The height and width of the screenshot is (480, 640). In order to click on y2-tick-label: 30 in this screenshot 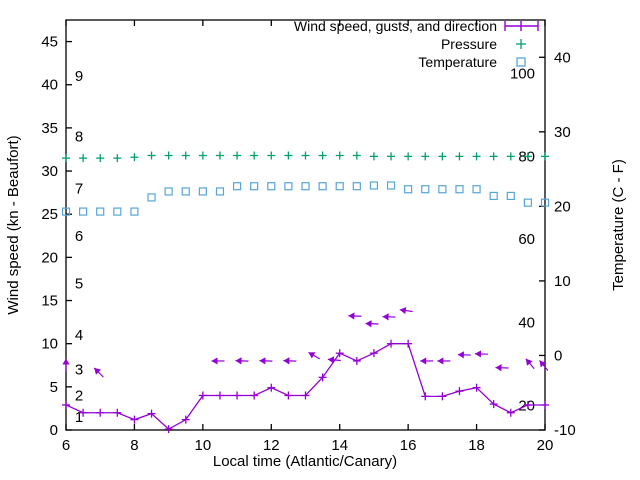, I will do `click(562, 132)`.